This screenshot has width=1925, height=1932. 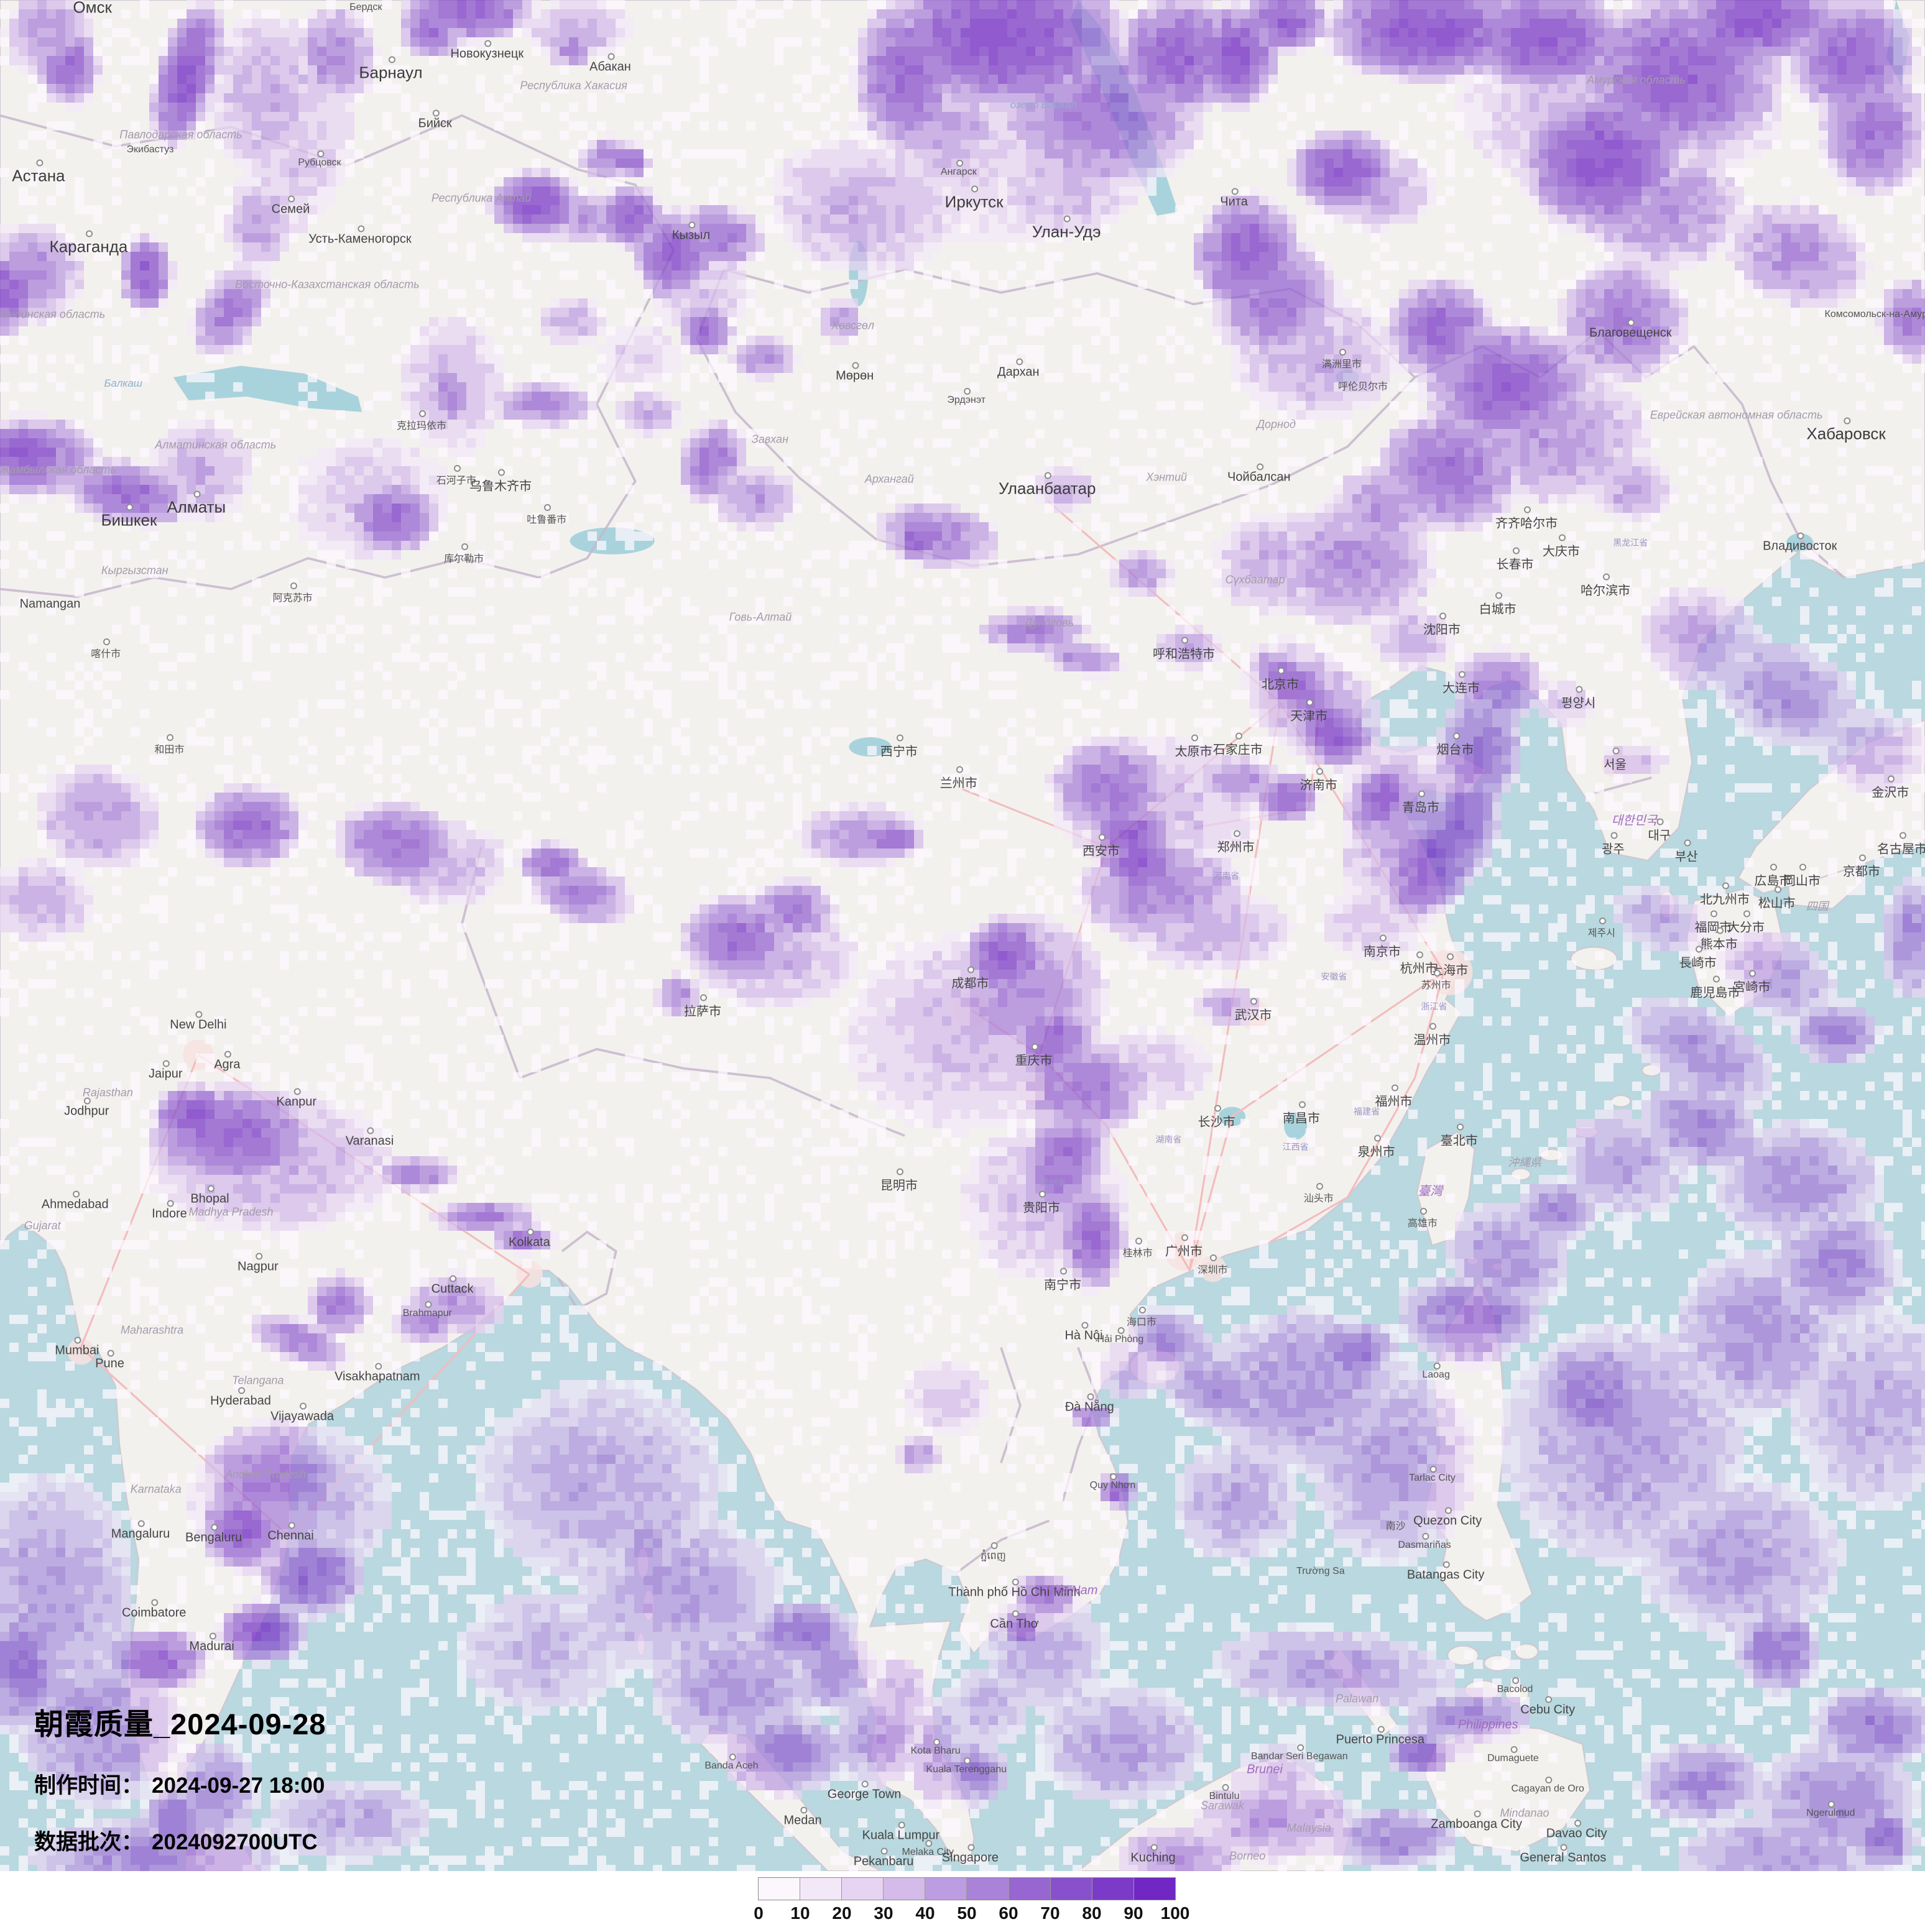 What do you see at coordinates (1736, 414) in the screenshot?
I see `map-label: Еврейская автономная область` at bounding box center [1736, 414].